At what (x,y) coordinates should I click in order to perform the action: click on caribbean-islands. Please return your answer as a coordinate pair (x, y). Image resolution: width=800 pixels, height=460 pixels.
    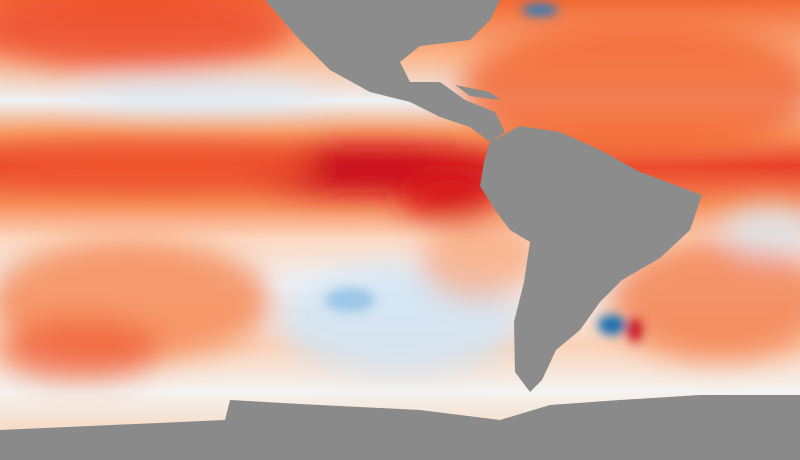
    Looking at the image, I should click on (477, 92).